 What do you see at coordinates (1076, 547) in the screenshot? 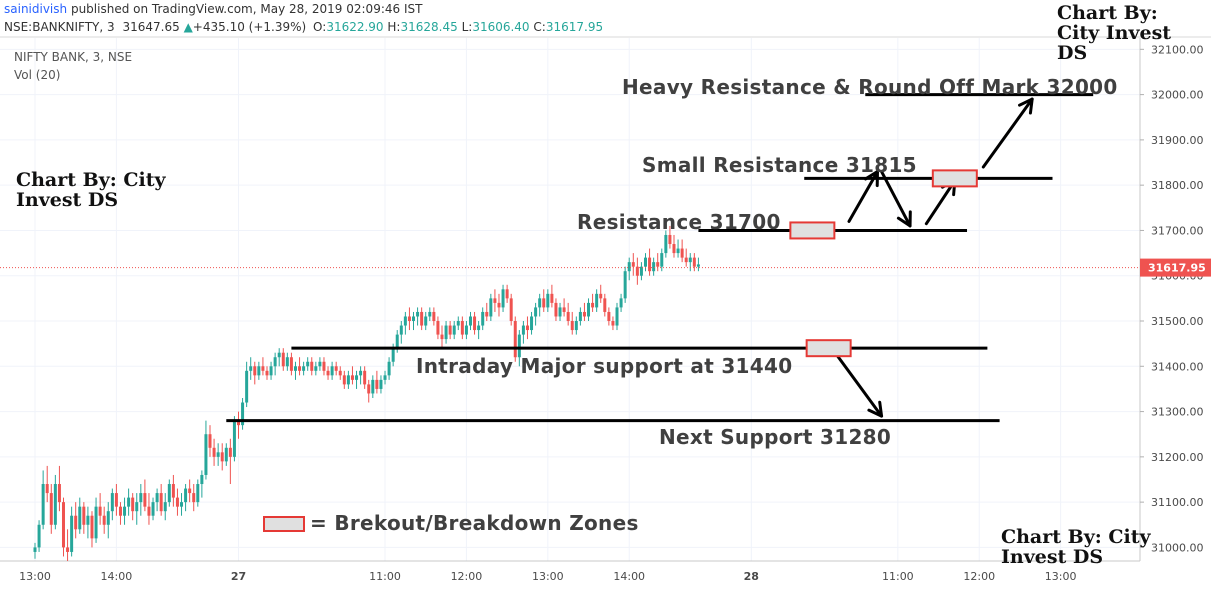
I see `watermark-bottom-right: Chart By: City Invest DS` at bounding box center [1076, 547].